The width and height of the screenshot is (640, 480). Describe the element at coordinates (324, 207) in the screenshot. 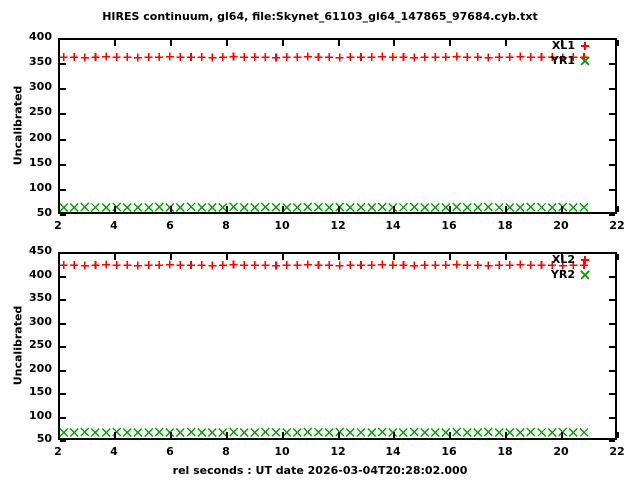

I see `series-yr1` at that location.